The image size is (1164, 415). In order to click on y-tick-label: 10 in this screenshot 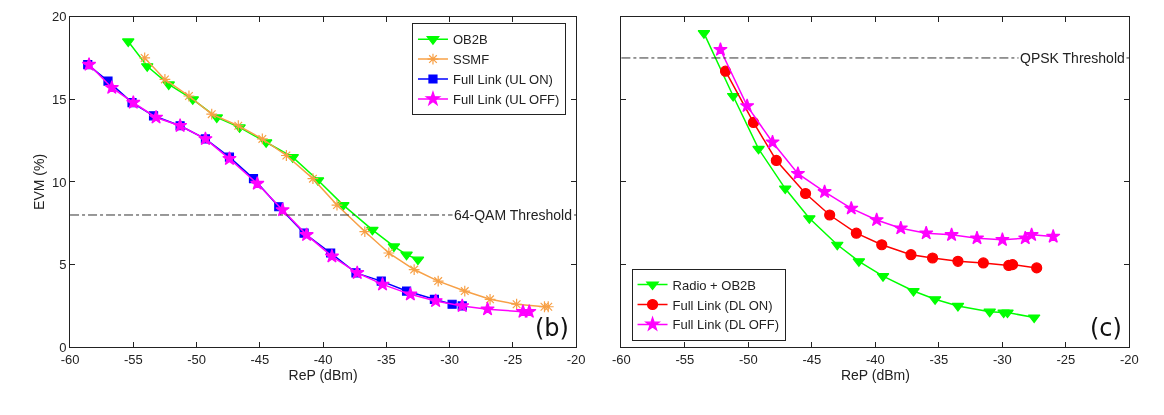, I will do `click(59, 182)`.